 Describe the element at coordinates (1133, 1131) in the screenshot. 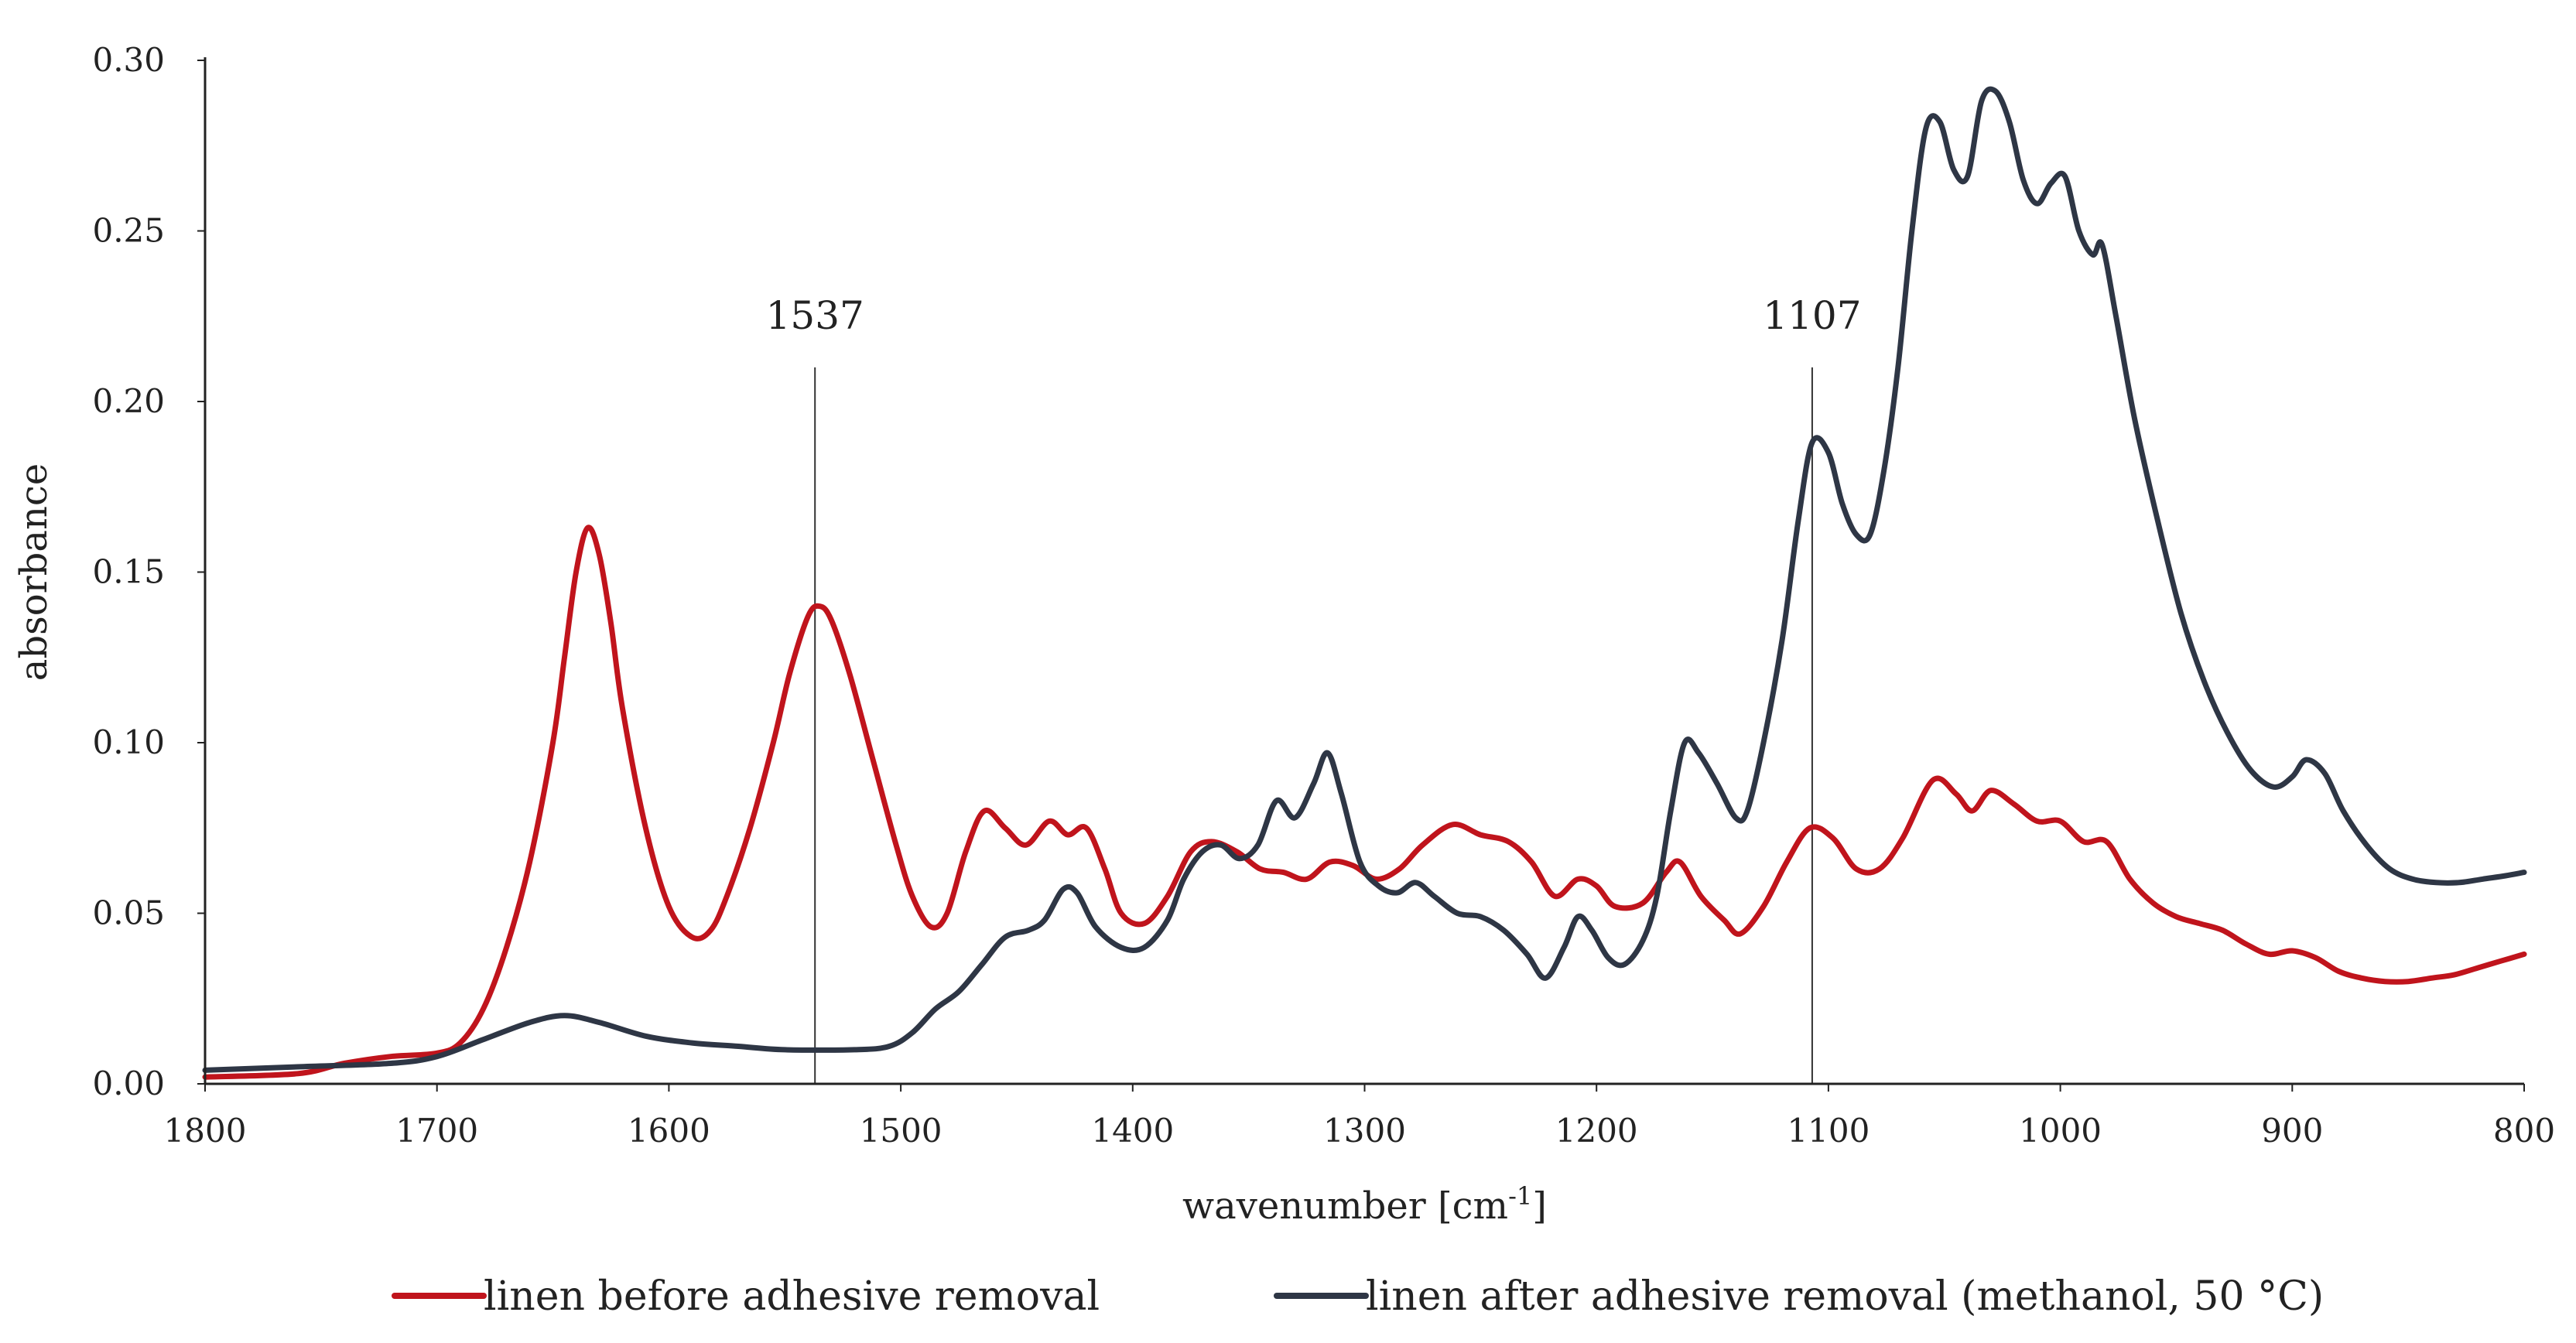

I see `x-tick-label: 1400` at that location.